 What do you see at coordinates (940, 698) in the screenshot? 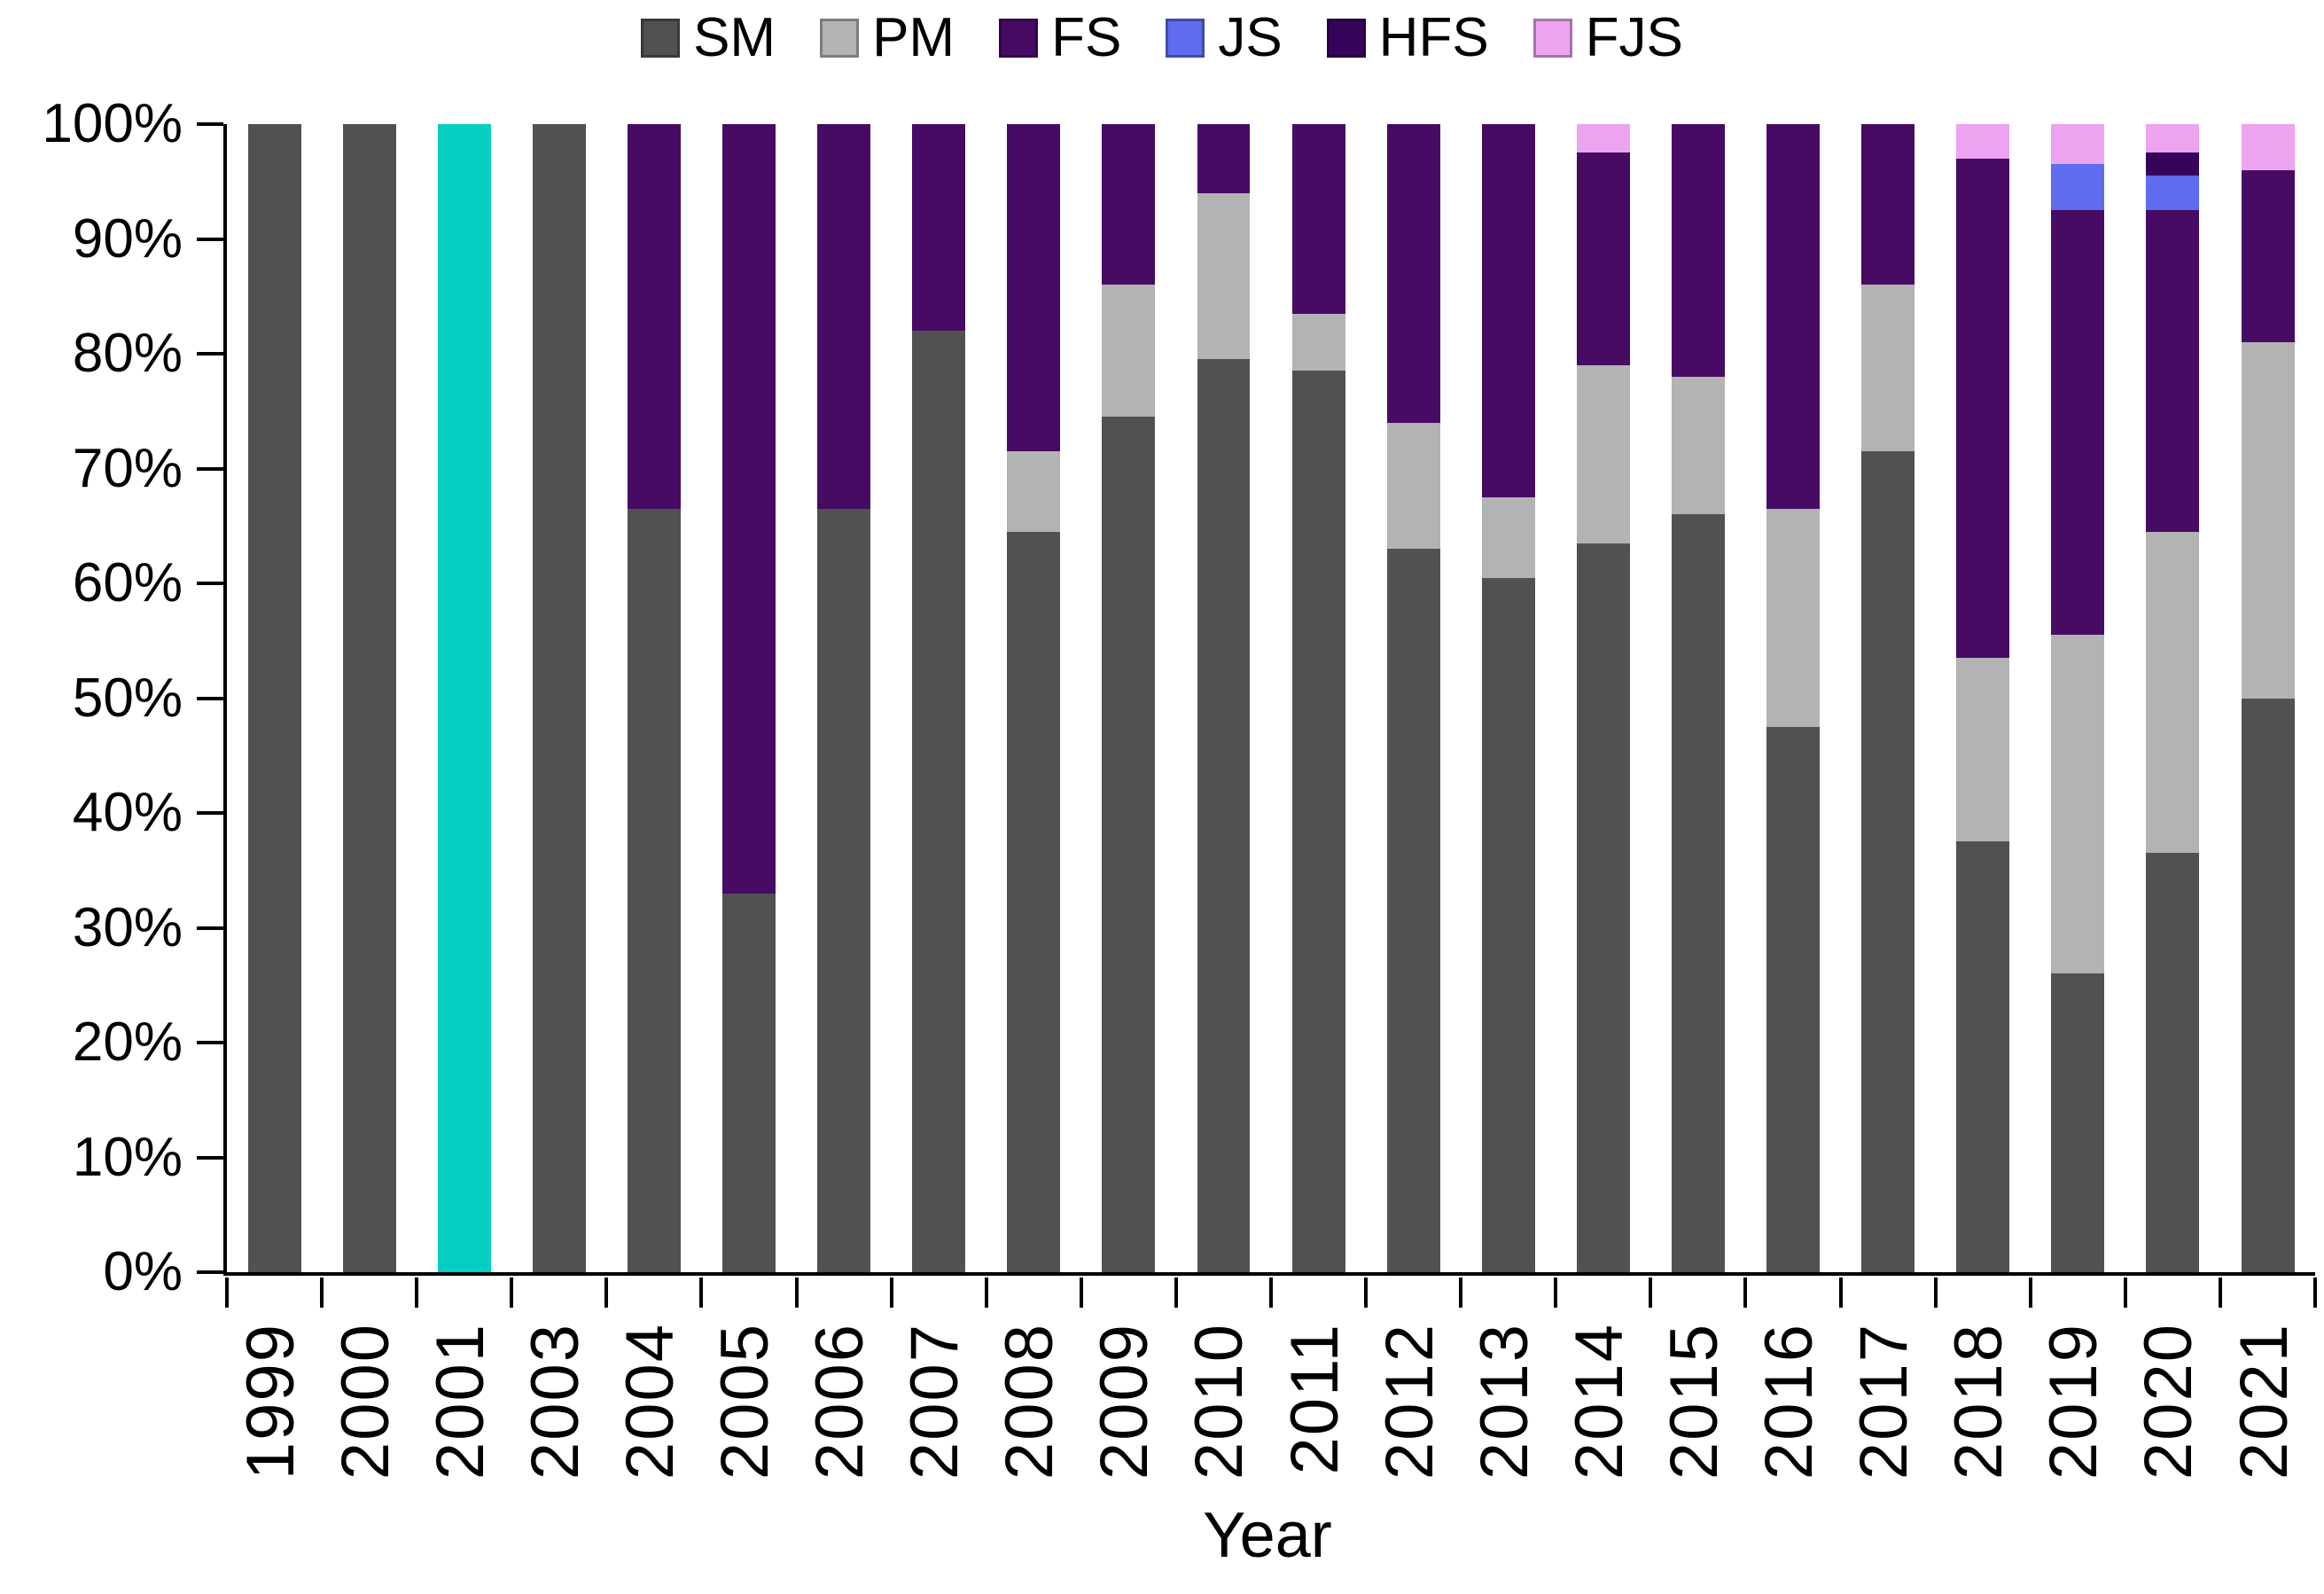
I see `bar-slot-2007` at bounding box center [940, 698].